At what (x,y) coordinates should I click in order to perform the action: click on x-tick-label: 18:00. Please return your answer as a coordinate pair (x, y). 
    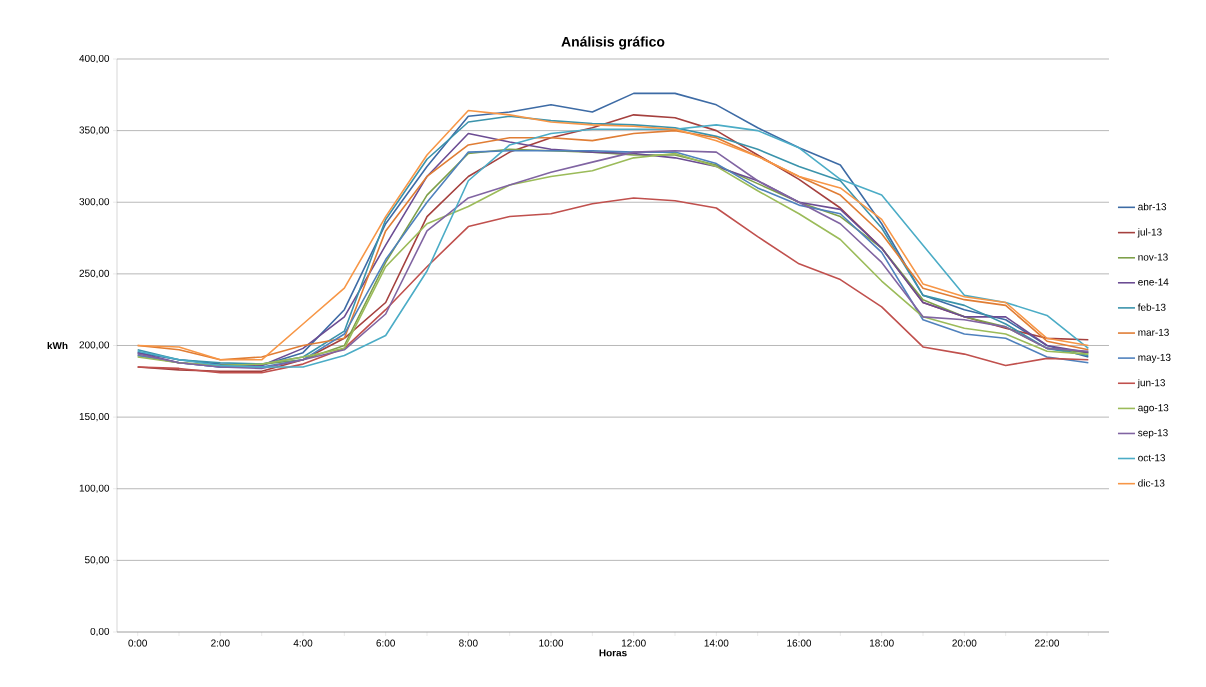
    Looking at the image, I should click on (881, 643).